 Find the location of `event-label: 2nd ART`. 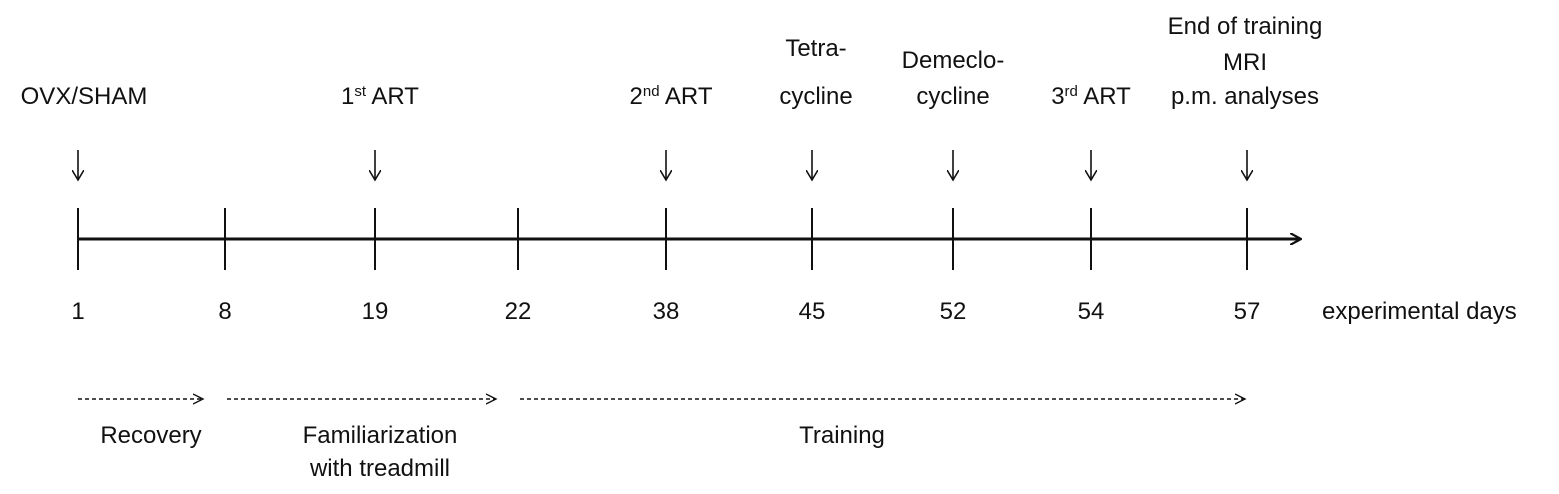

event-label: 2nd ART is located at coordinates (671, 96).